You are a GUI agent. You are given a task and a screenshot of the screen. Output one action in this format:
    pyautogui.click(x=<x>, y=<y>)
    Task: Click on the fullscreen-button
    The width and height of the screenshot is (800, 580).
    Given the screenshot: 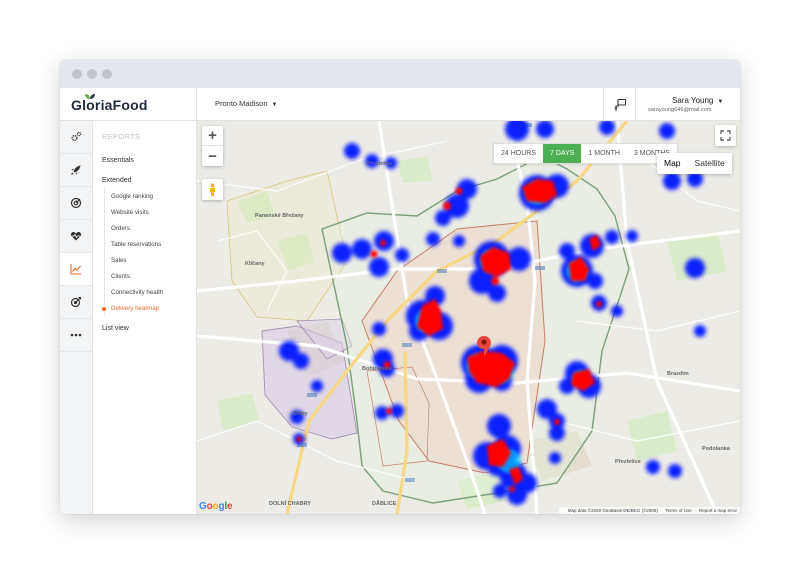 What is the action you would take?
    pyautogui.click(x=725, y=135)
    